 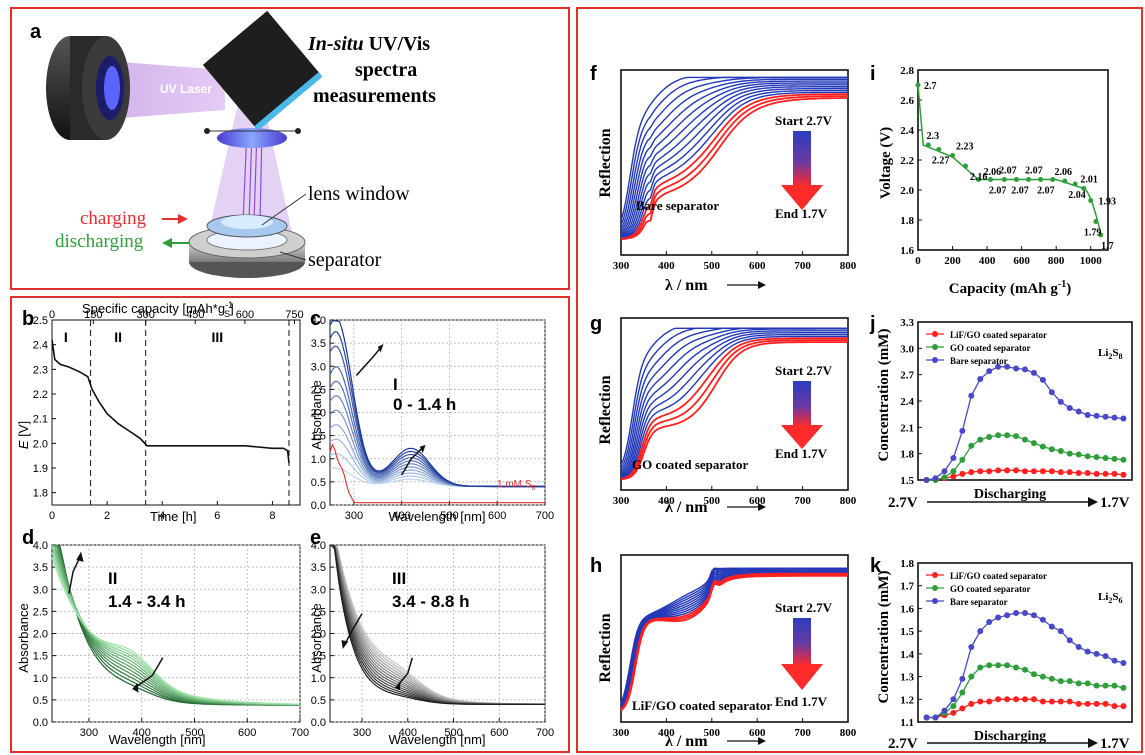 I want to click on b-top-axis-label: Specific capacity [mAh*g-1 S], so click(x=158, y=309).